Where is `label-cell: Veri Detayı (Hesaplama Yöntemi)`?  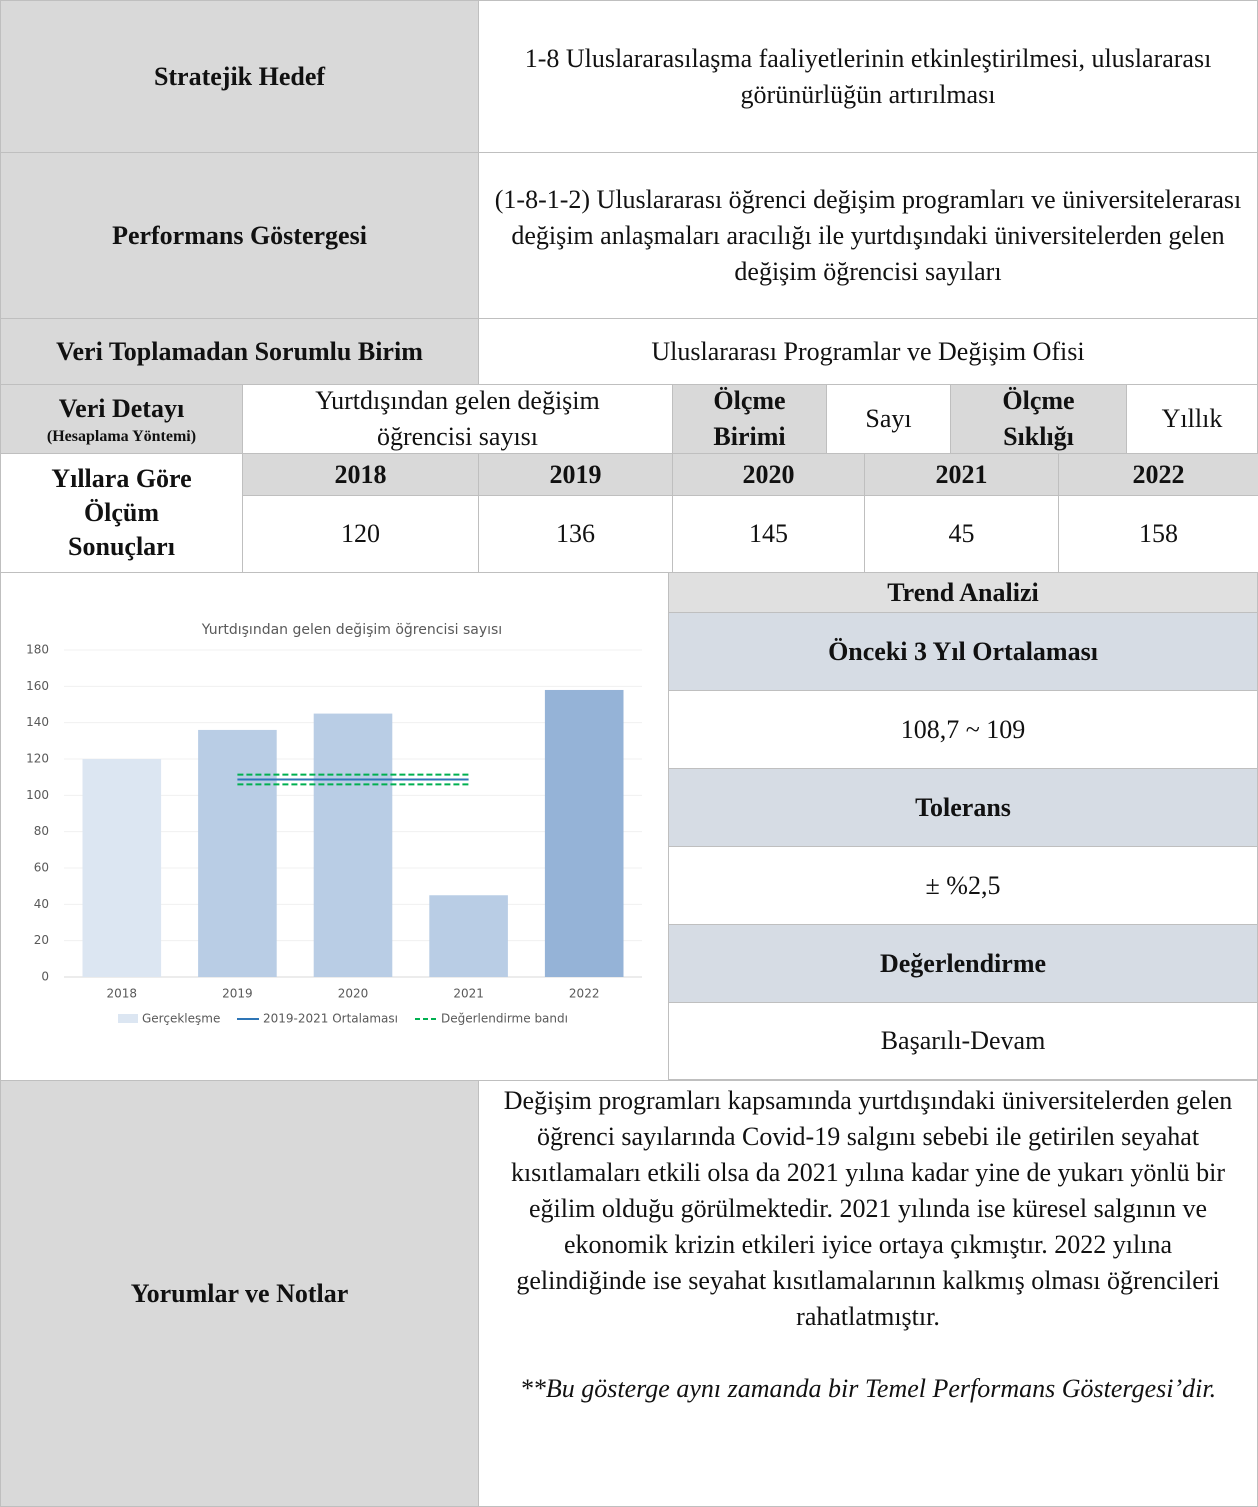 label-cell: Veri Detayı (Hesaplama Yöntemi) is located at coordinates (121, 419).